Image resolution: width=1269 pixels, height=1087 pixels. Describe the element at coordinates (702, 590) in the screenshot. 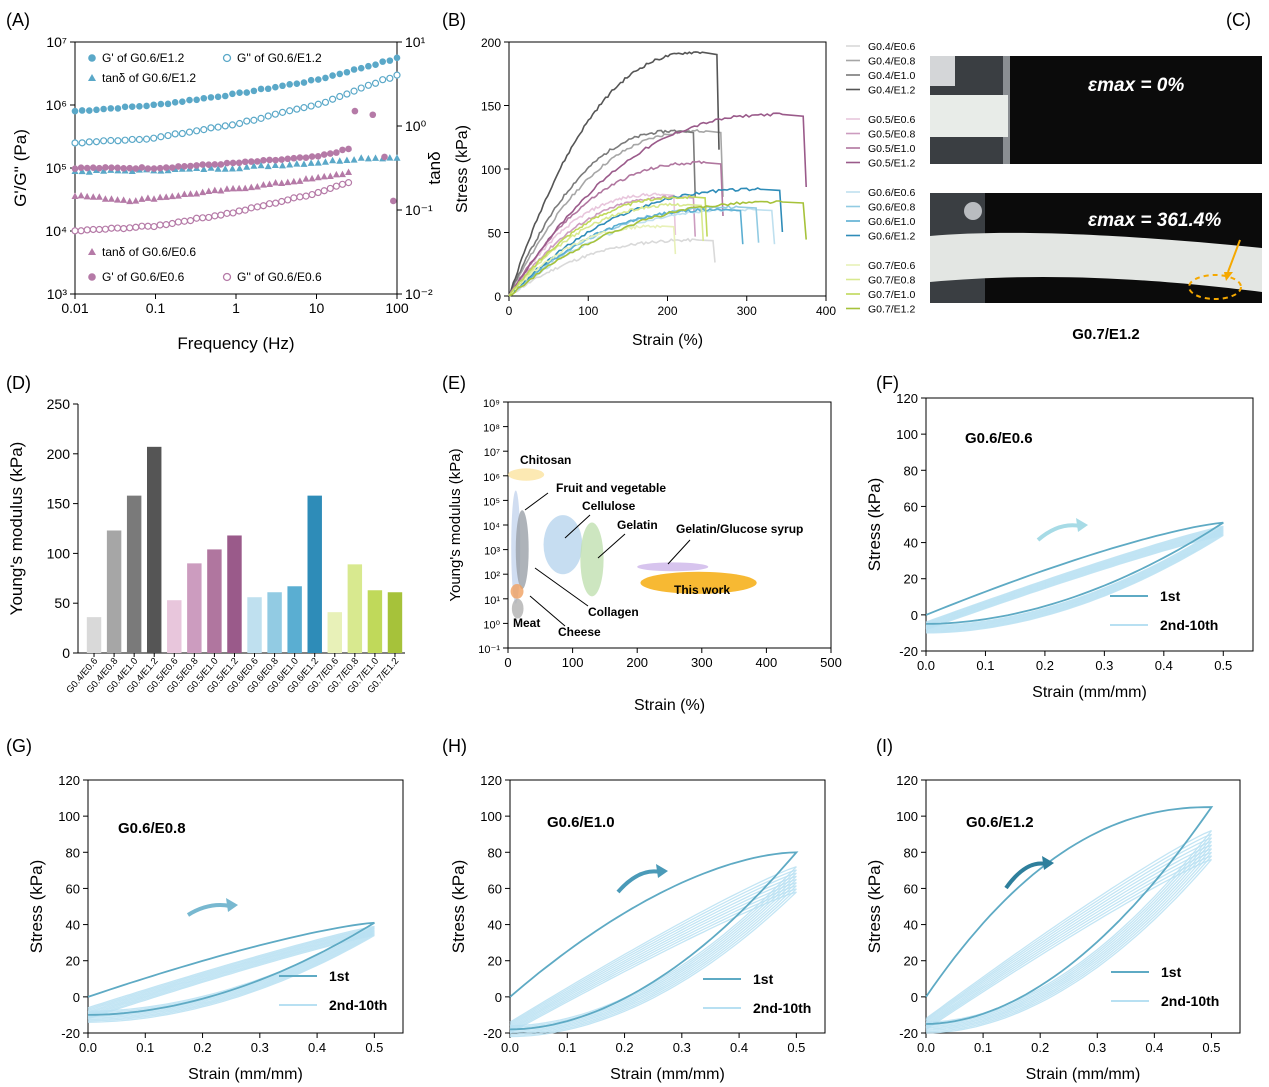

I see `region-label: This work` at that location.